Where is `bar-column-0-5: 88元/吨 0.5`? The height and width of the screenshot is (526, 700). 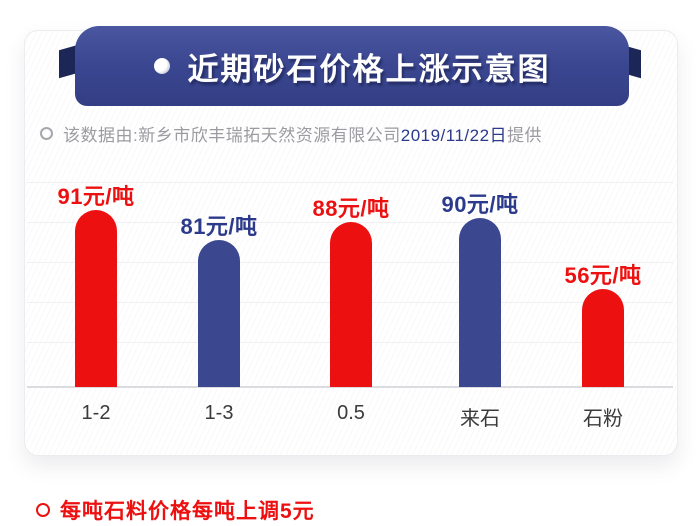 bar-column-0-5: 88元/吨 0.5 is located at coordinates (351, 295).